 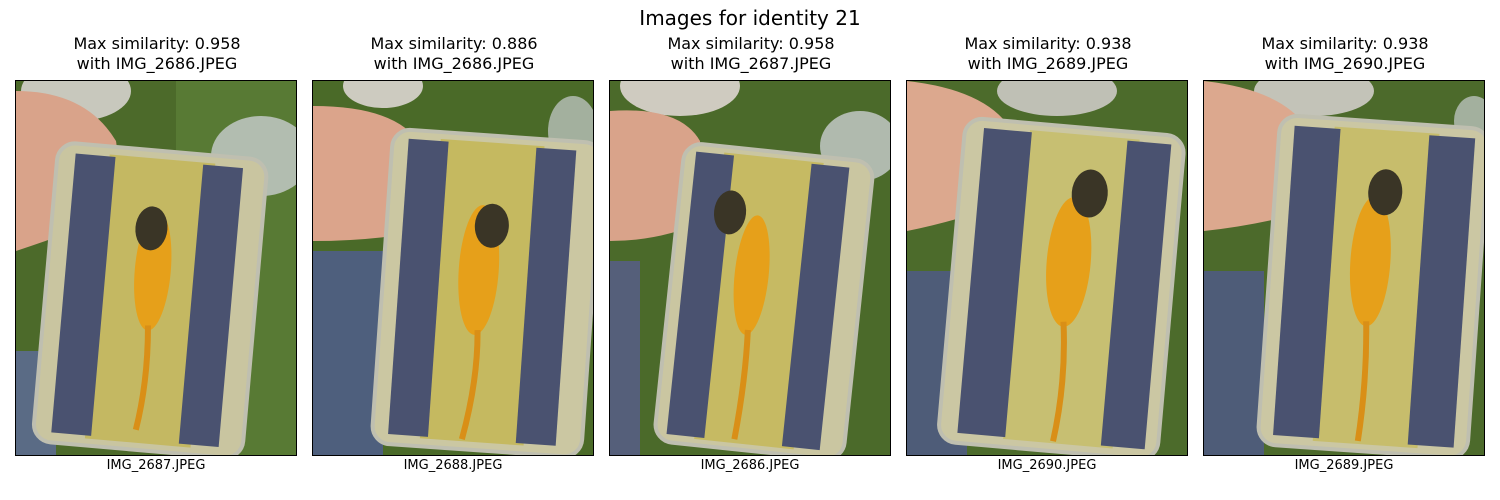 What do you see at coordinates (751, 63) in the screenshot?
I see `match-filename: with IMG_2687.JPEG` at bounding box center [751, 63].